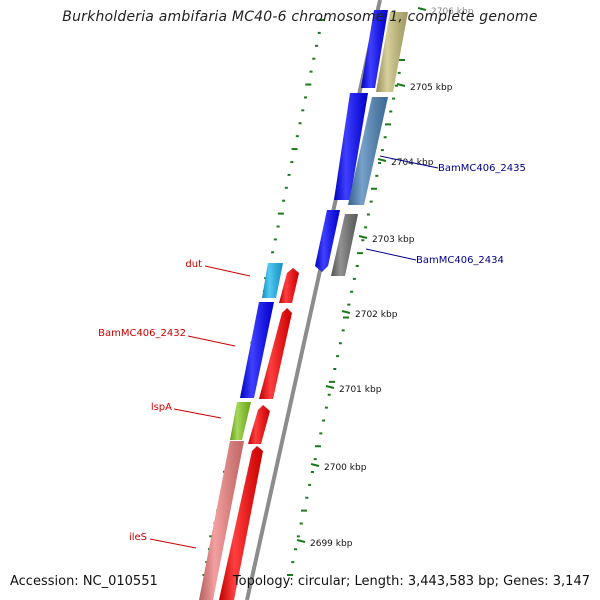 The height and width of the screenshot is (600, 600). I want to click on gene-blue-a, so click(374, 49).